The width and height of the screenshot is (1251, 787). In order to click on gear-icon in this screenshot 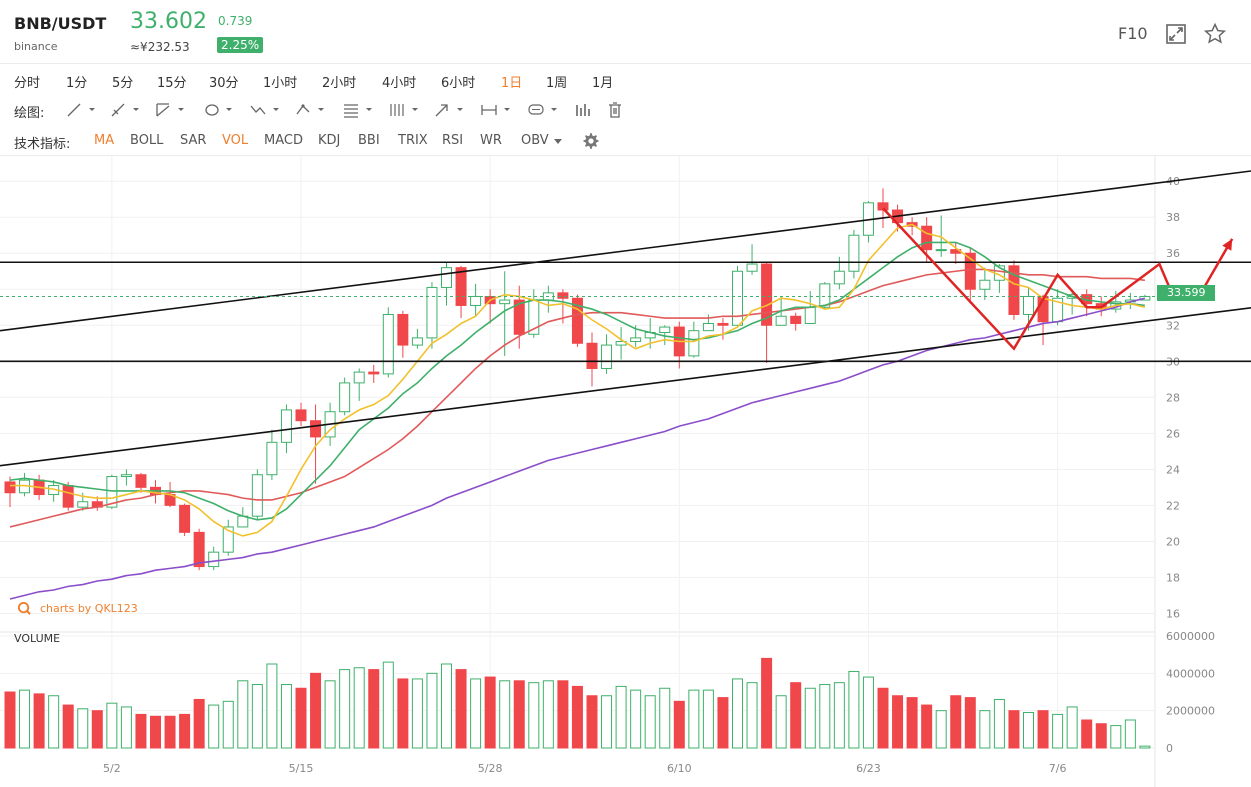, I will do `click(591, 141)`.